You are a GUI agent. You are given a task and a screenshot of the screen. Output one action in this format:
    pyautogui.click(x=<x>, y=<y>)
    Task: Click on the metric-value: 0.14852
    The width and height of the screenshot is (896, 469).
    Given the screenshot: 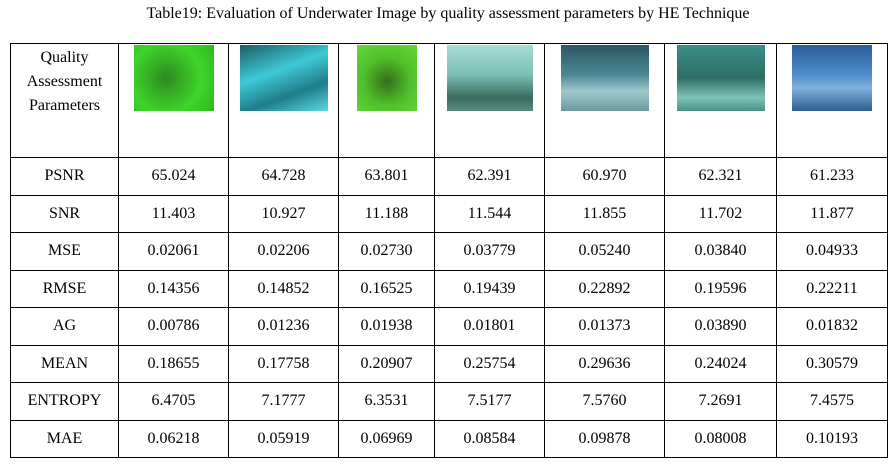 What is the action you would take?
    pyautogui.click(x=283, y=288)
    